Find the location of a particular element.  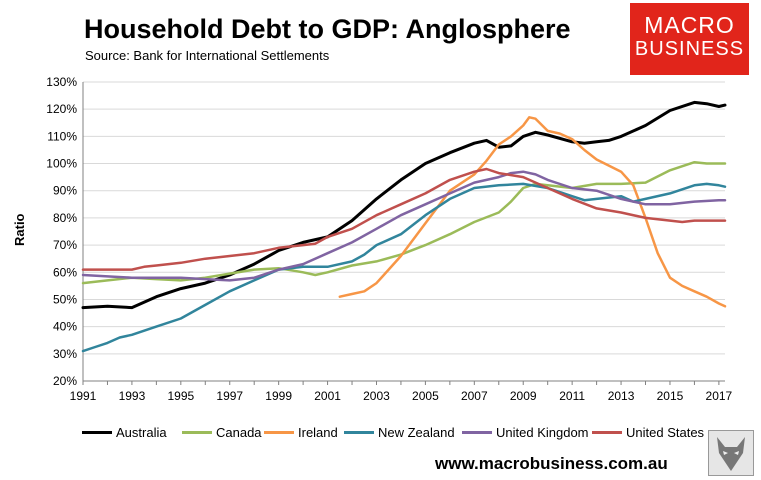

x-tick-label: 2005 is located at coordinates (425, 396).